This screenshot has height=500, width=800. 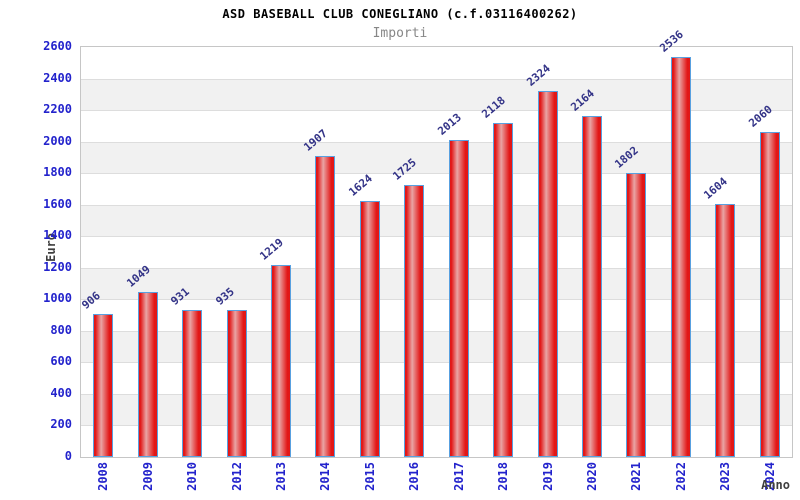 What do you see at coordinates (769, 294) in the screenshot?
I see `bar-2024` at bounding box center [769, 294].